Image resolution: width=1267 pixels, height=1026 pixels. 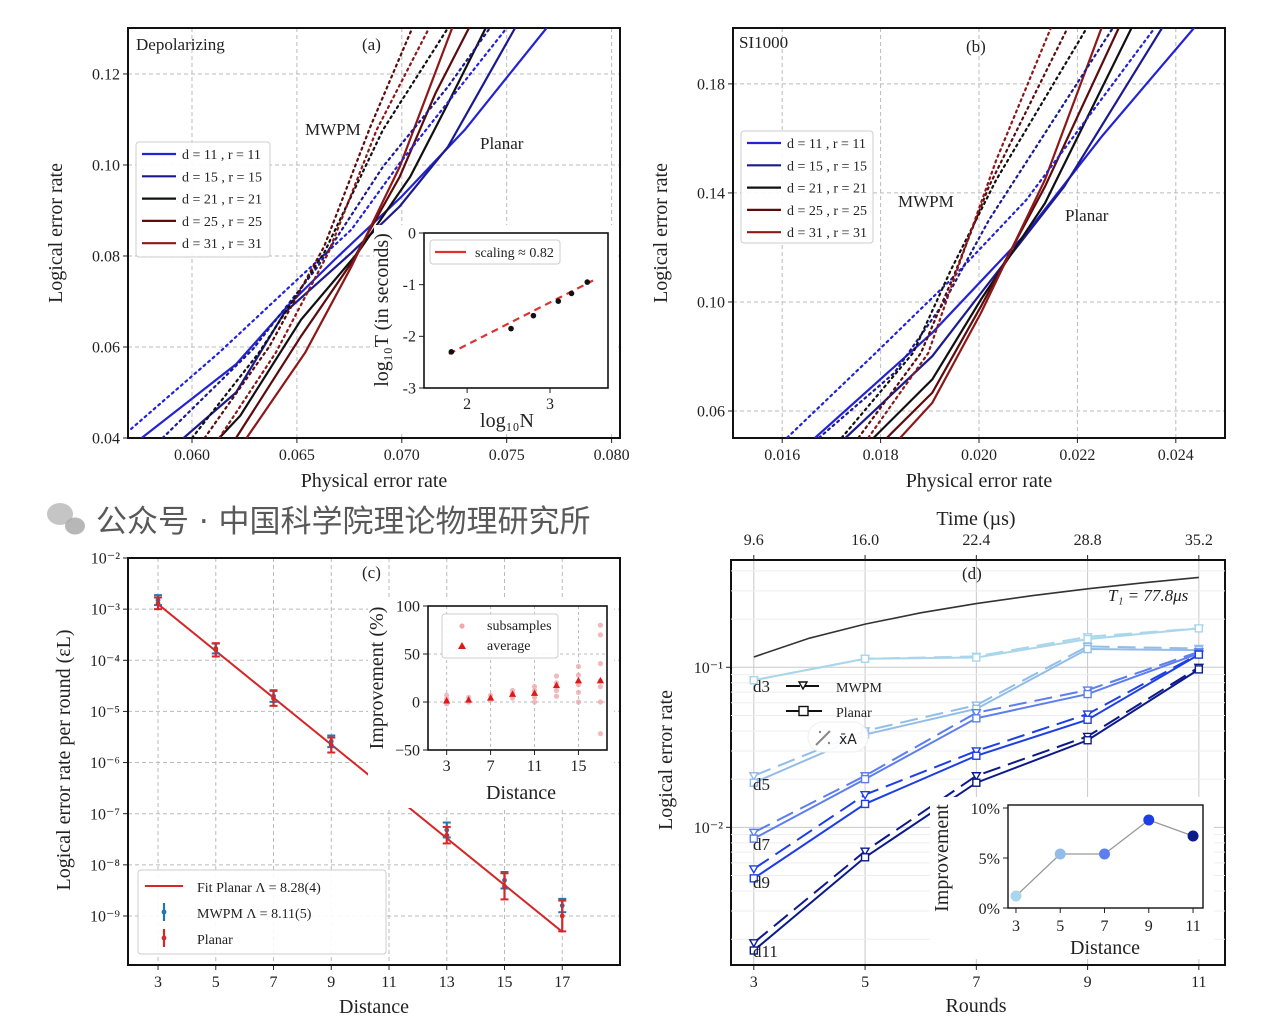 I want to click on translate-icon: x̄A, so click(x=848, y=740).